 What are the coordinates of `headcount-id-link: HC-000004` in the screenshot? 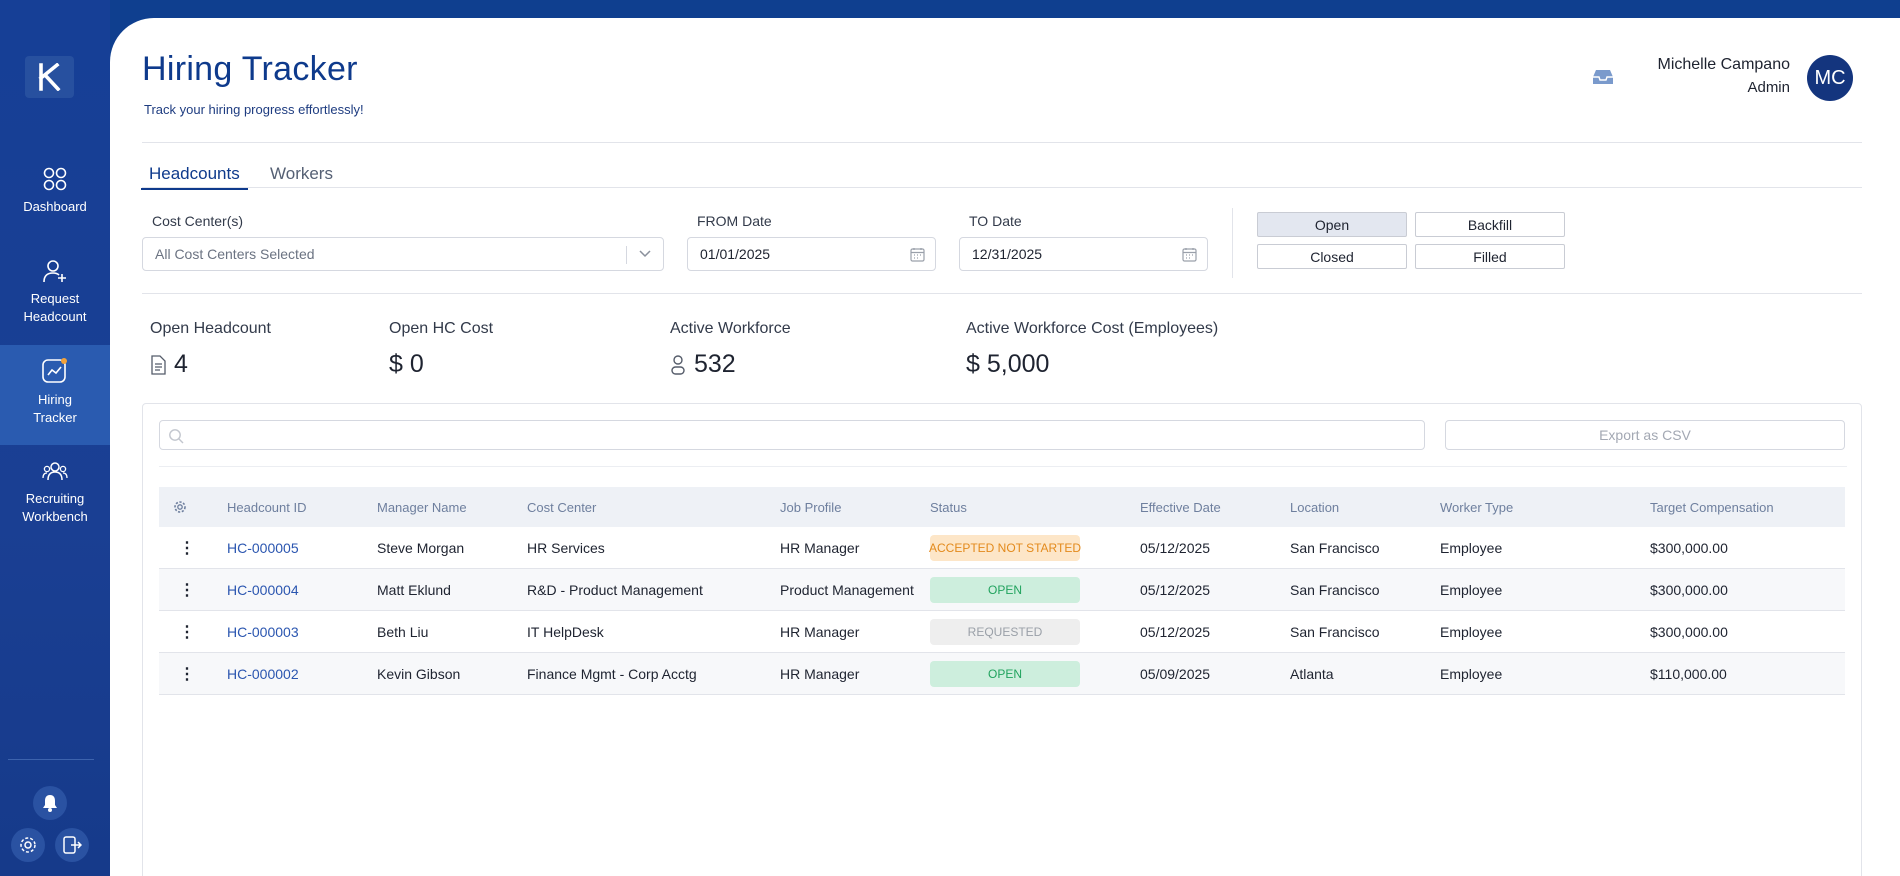 It's located at (263, 589).